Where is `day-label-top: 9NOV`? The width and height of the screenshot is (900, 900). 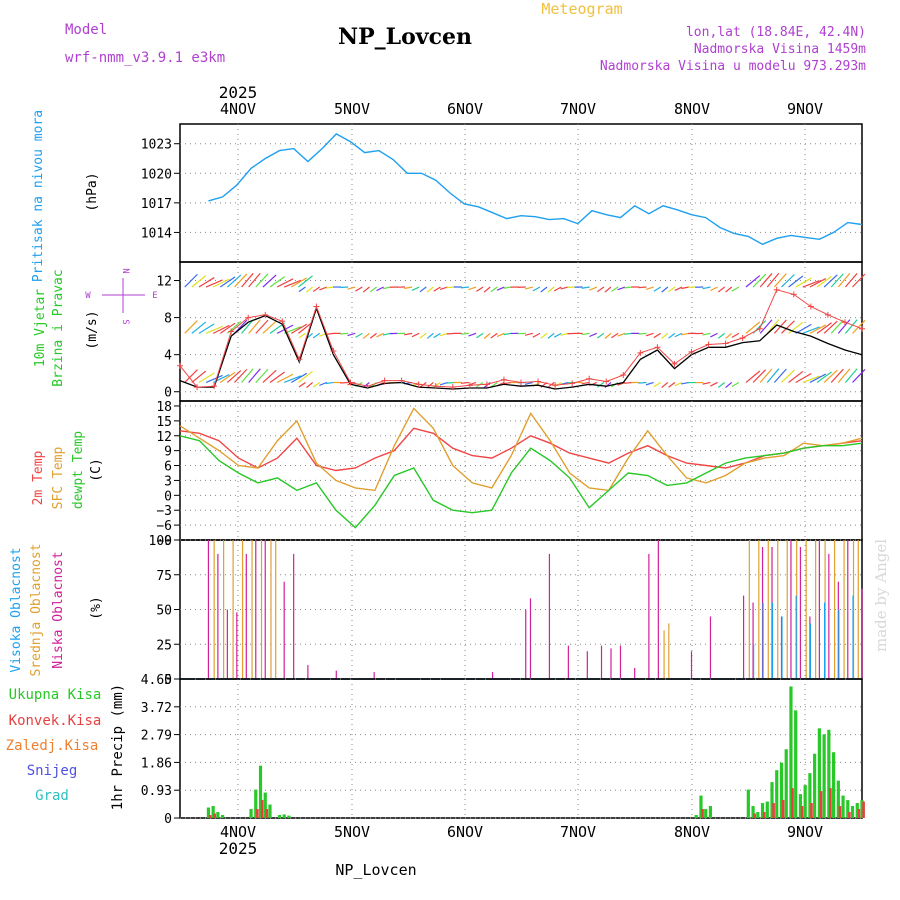 day-label-top: 9NOV is located at coordinates (805, 109).